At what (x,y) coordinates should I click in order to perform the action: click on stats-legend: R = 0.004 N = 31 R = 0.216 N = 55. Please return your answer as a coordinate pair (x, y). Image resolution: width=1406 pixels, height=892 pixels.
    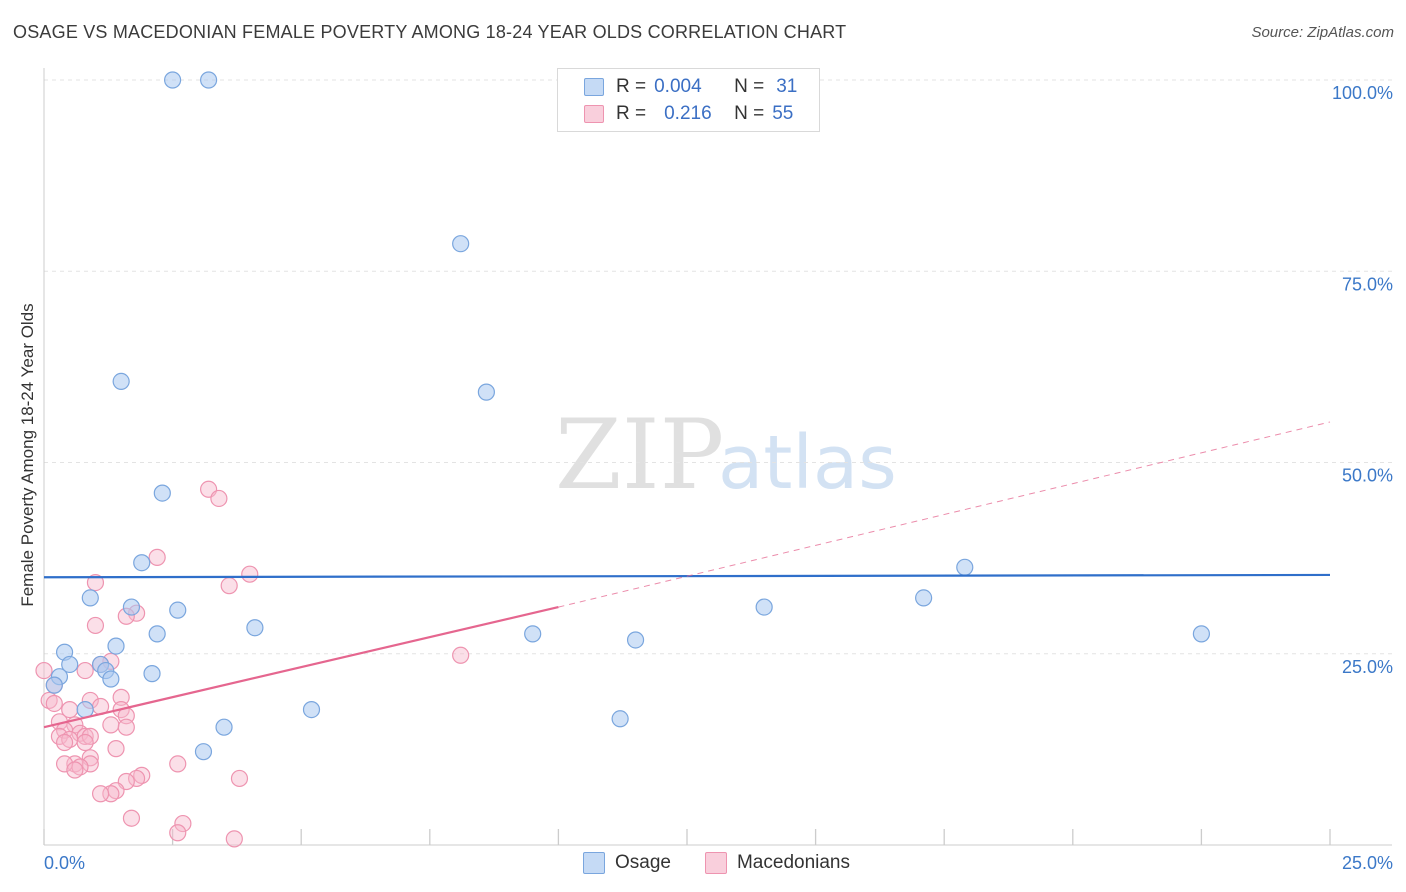
    Looking at the image, I should click on (688, 100).